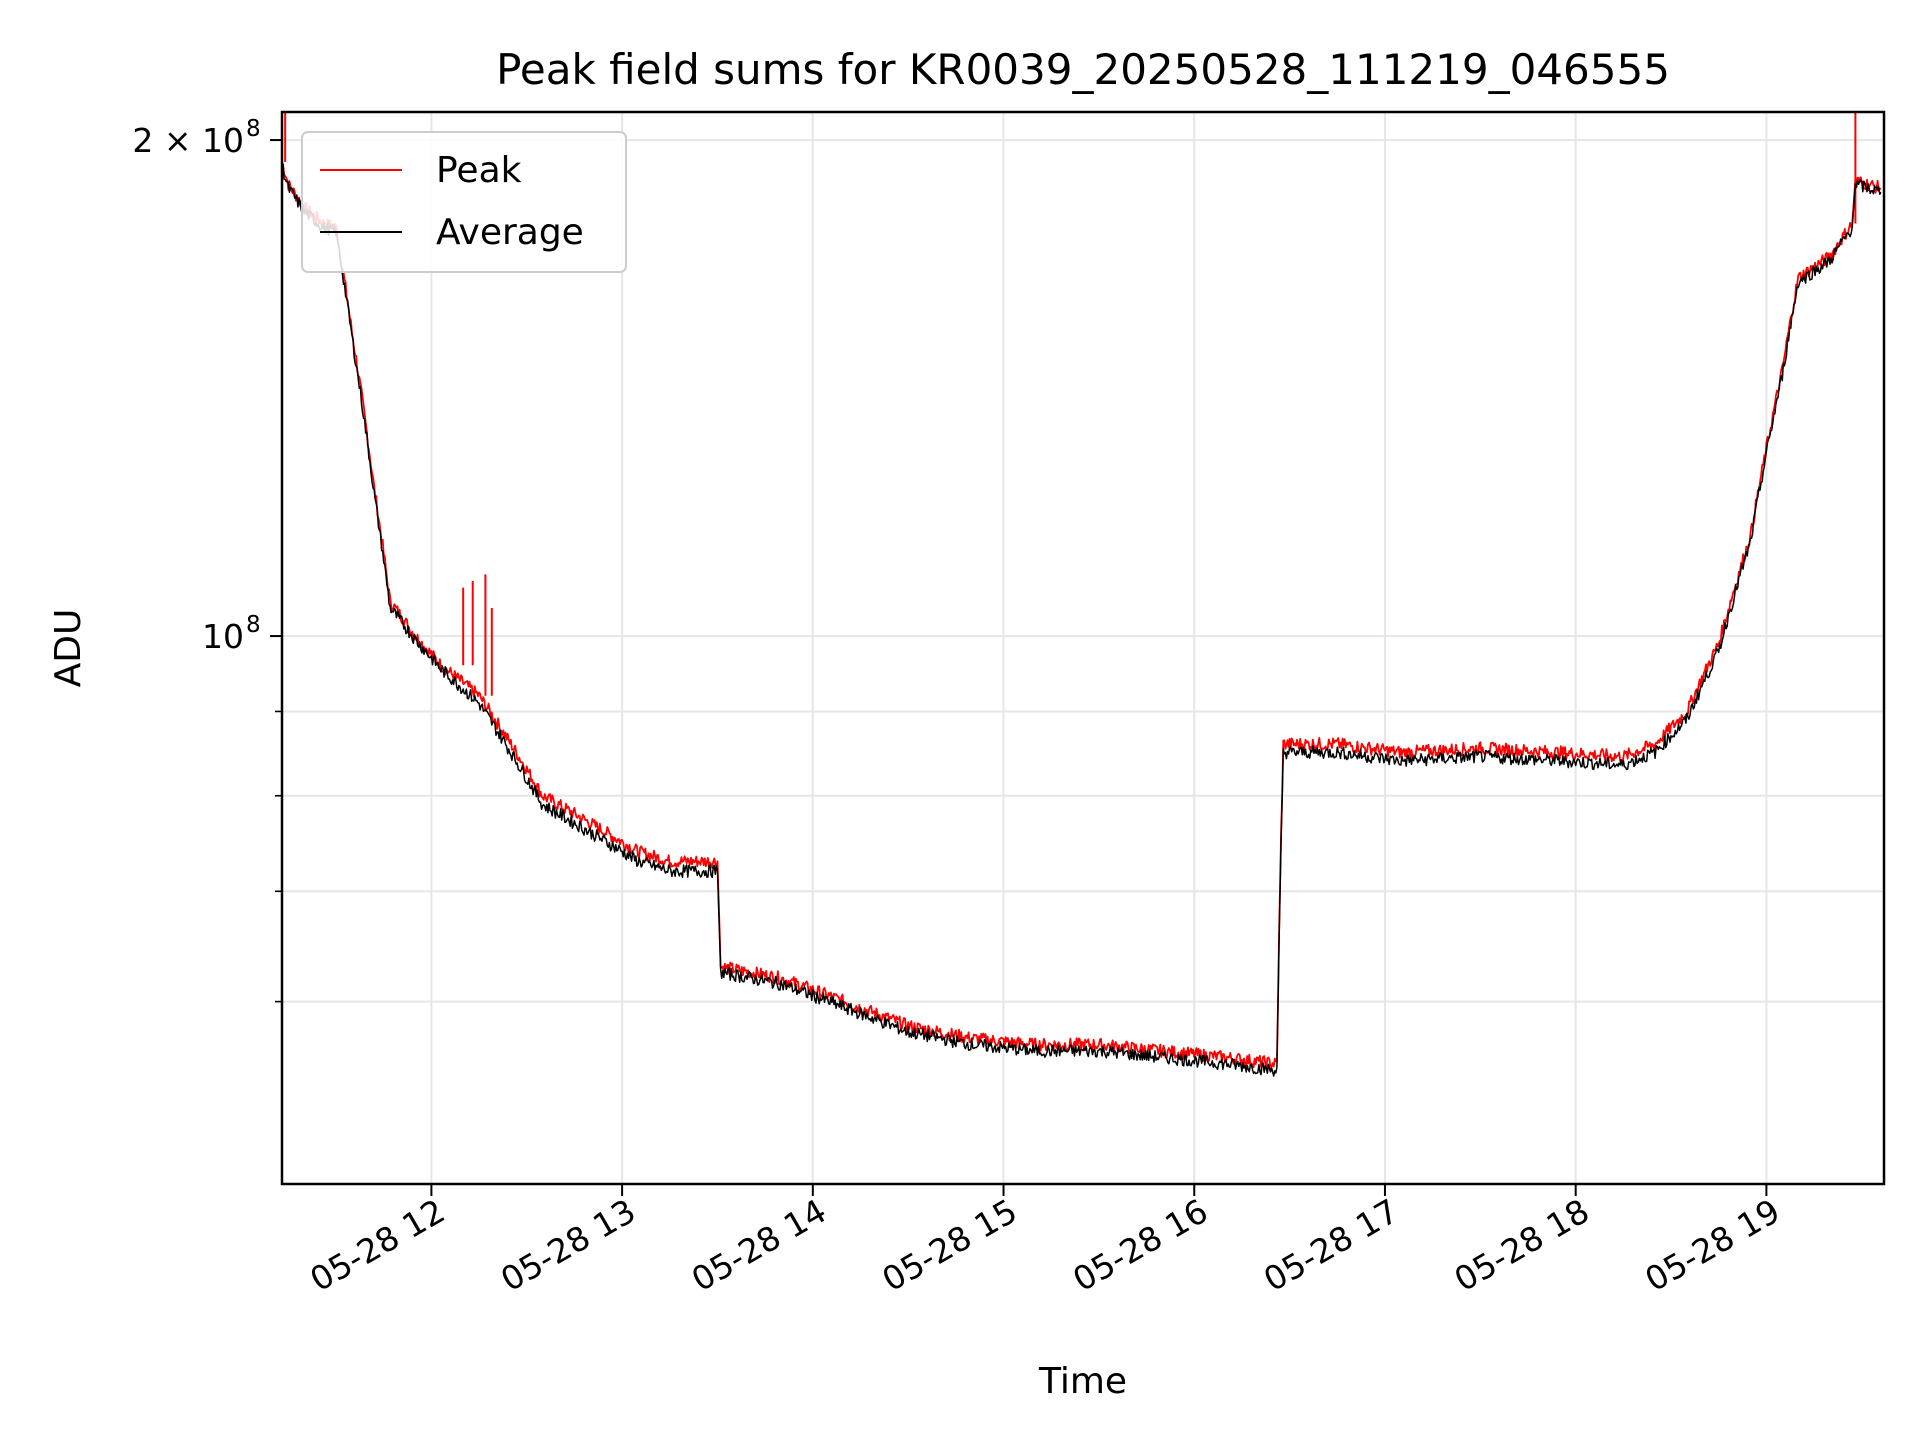  Describe the element at coordinates (510, 232) in the screenshot. I see `legend-label-average: Average` at that location.